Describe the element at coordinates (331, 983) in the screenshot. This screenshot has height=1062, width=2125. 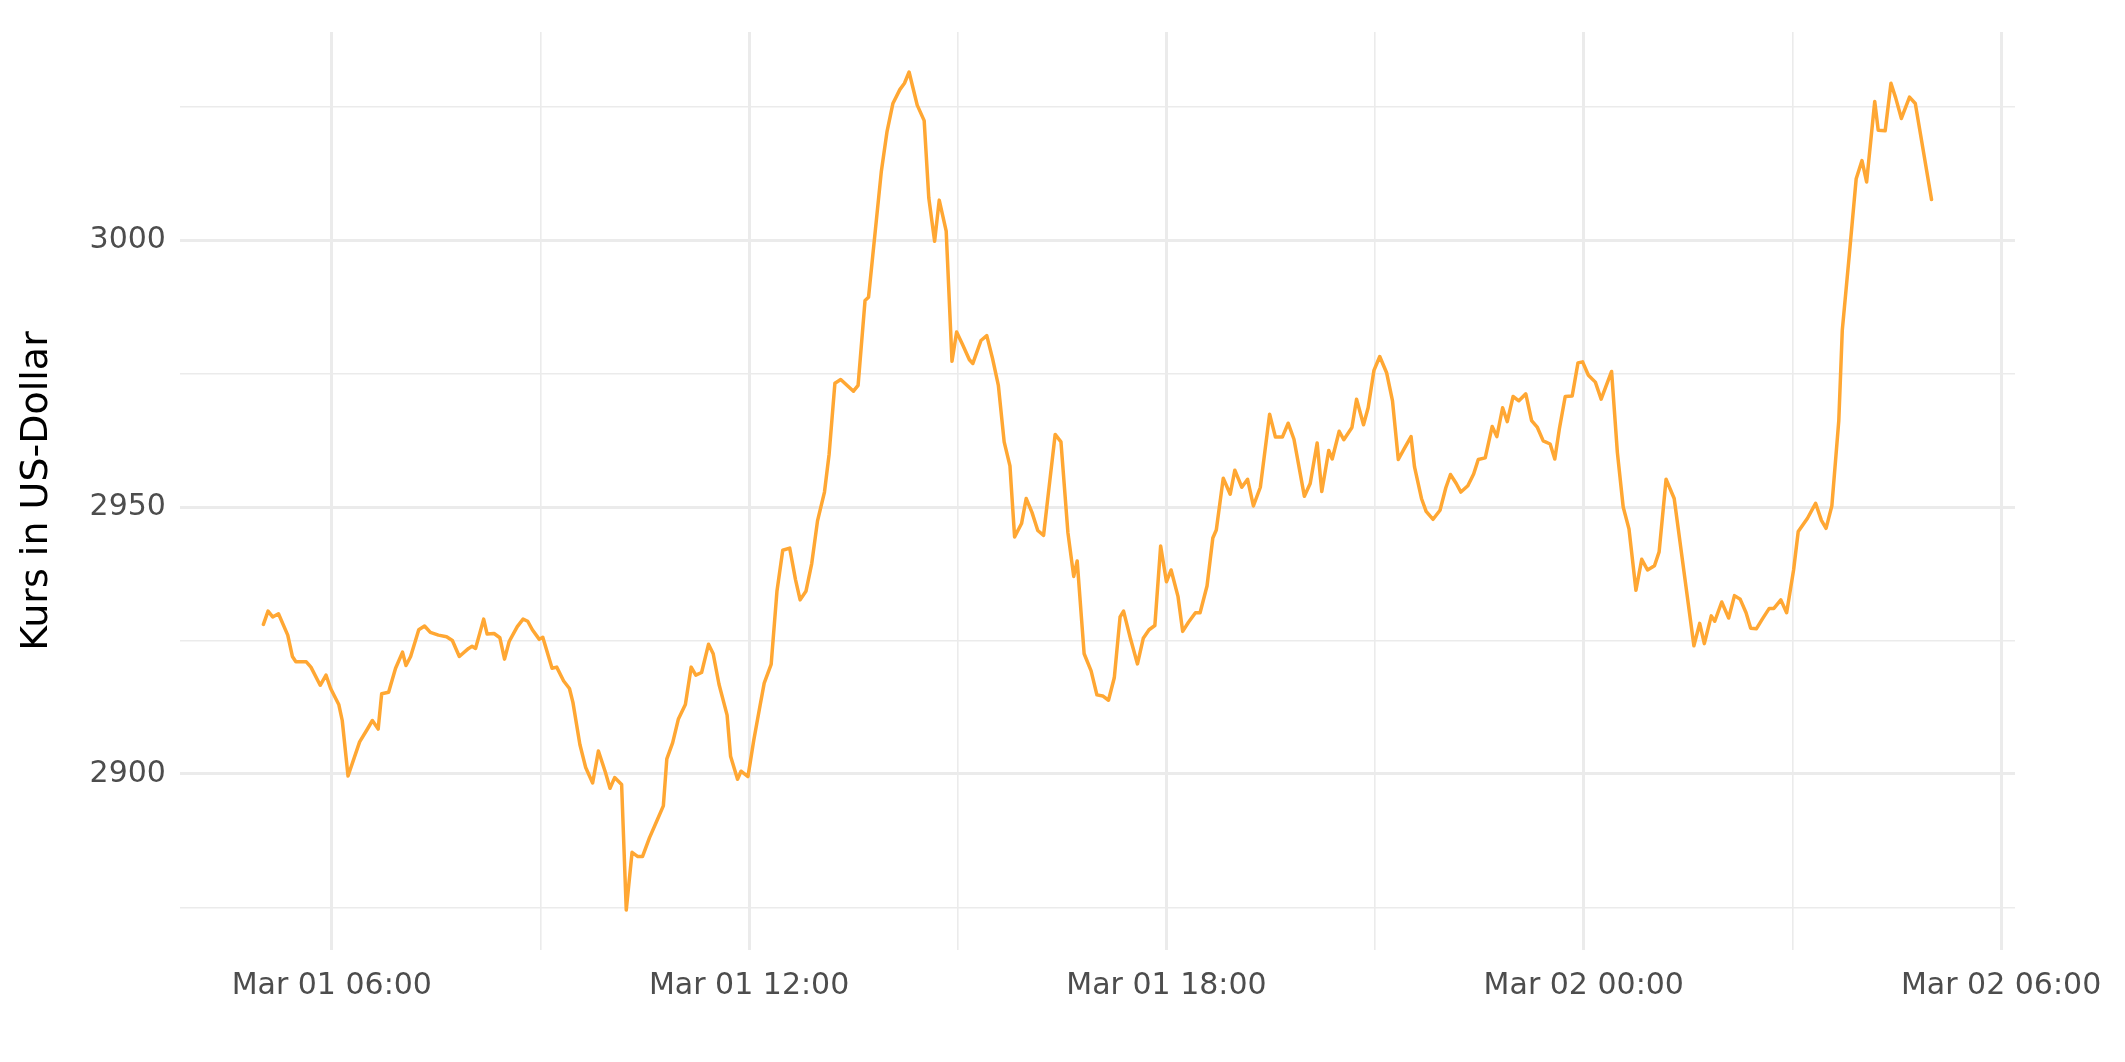
I see `x-tick-label: Mar 01 06:00` at that location.